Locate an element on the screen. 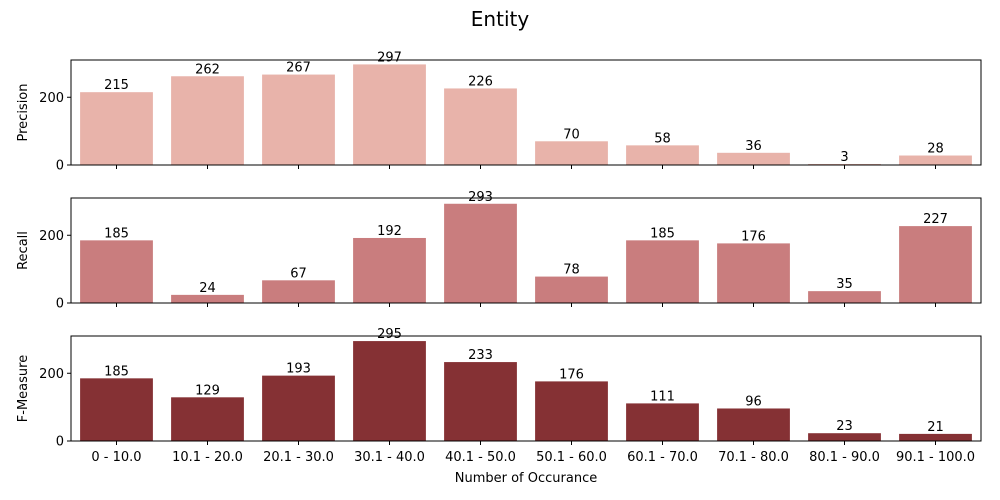  x-tick-label: 80.1 - 90.0 is located at coordinates (844, 457).